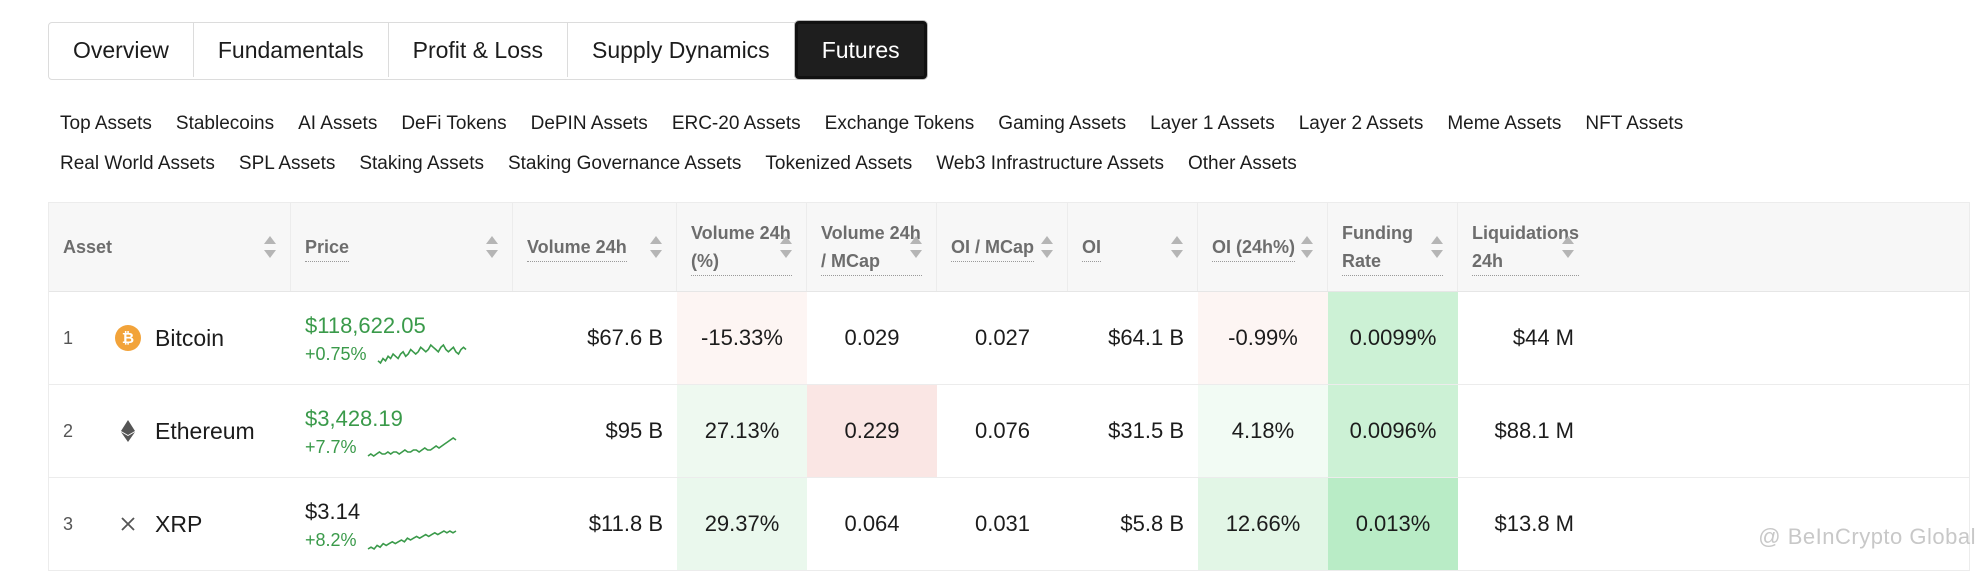 The image size is (1988, 571). I want to click on tab-fundamentals: Fundamentals, so click(291, 50).